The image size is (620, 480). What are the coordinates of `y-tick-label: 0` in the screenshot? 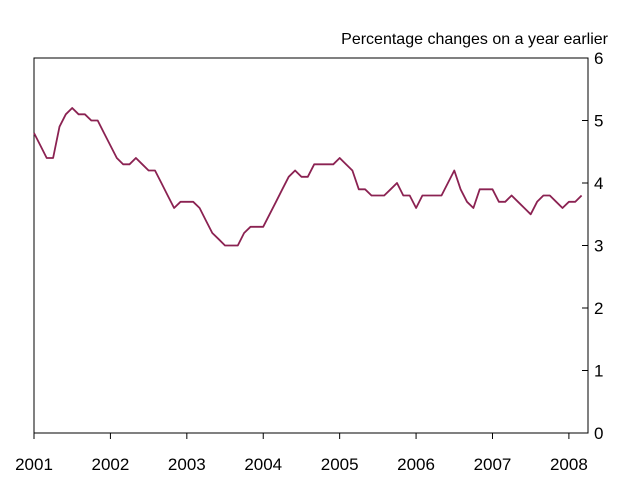 It's located at (598, 433).